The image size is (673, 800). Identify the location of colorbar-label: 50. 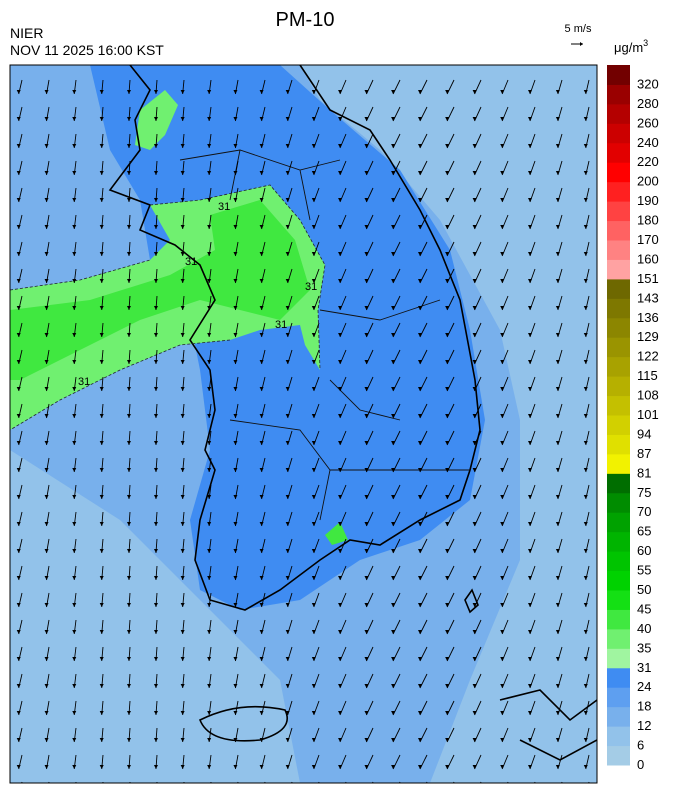
(644, 589).